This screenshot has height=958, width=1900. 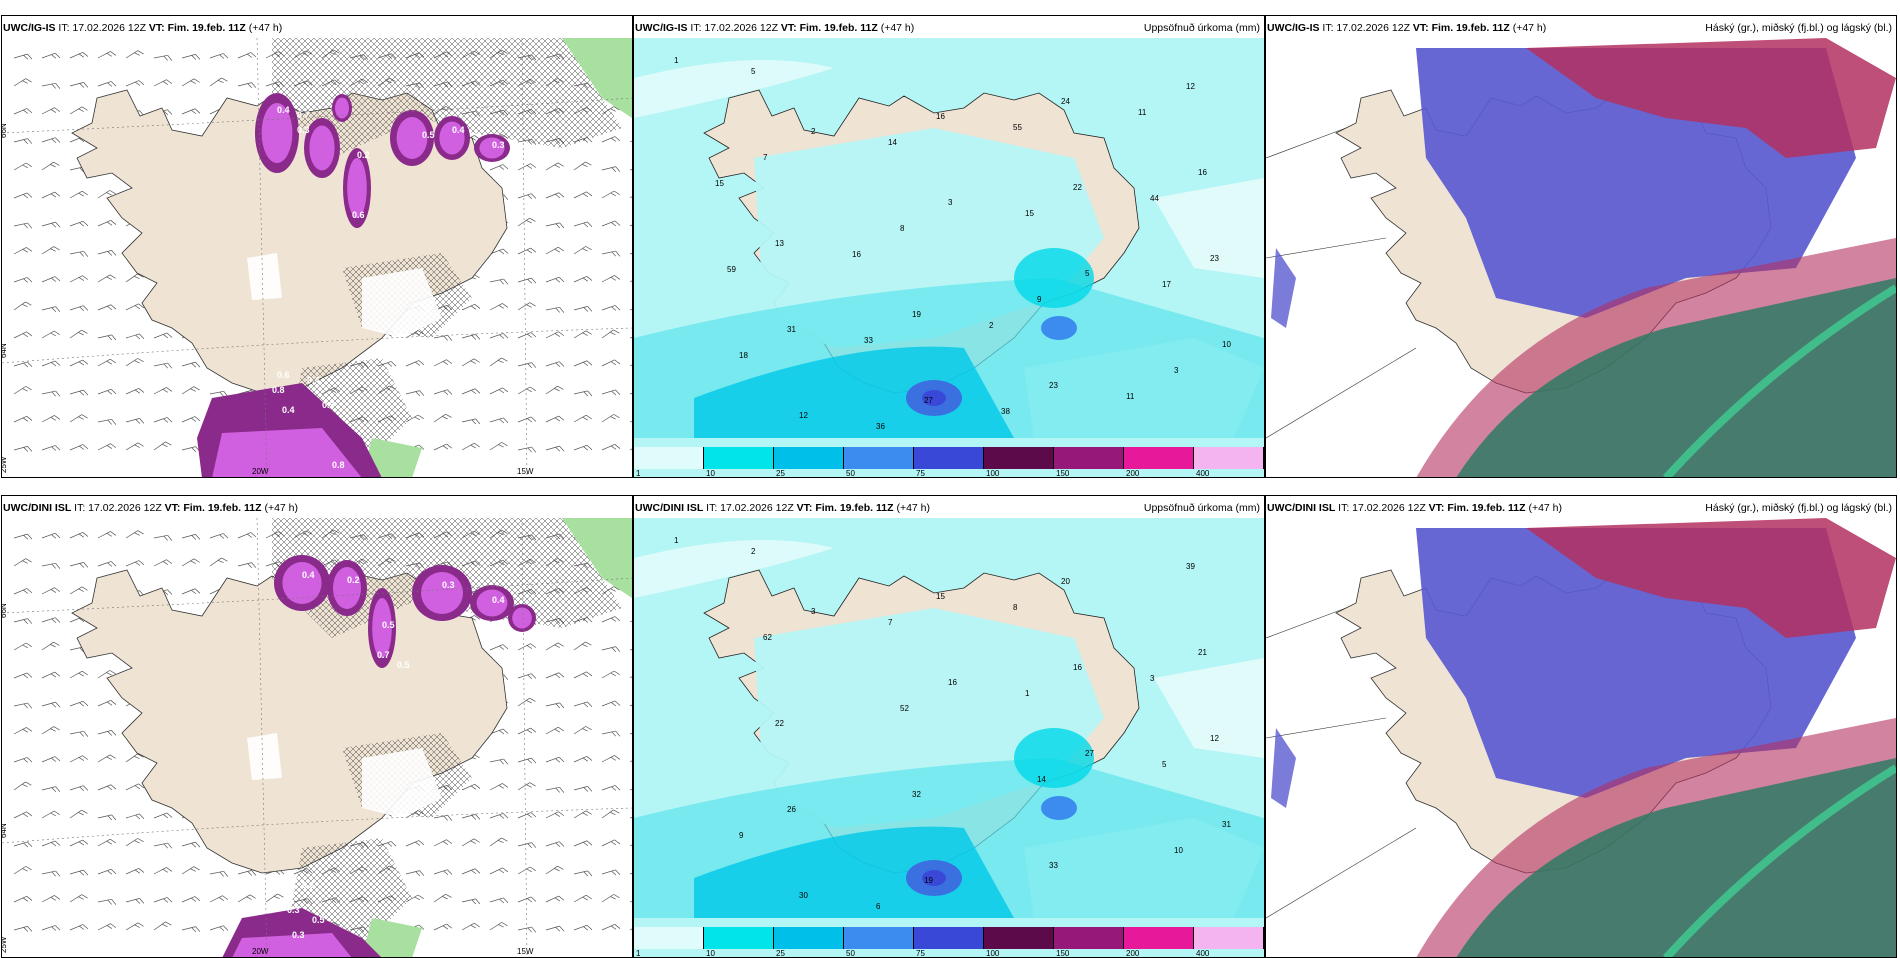 I want to click on precip-value-label: 13, so click(x=779, y=243).